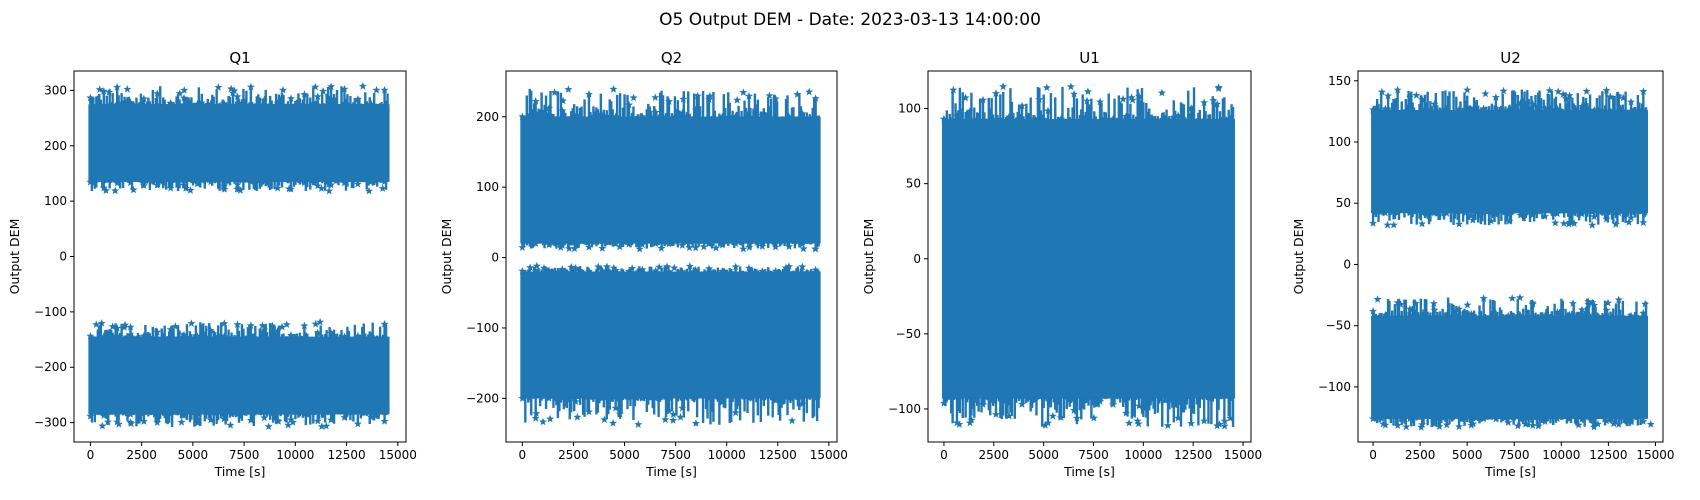 The image size is (1700, 500). I want to click on axes-frame, so click(1089, 256).